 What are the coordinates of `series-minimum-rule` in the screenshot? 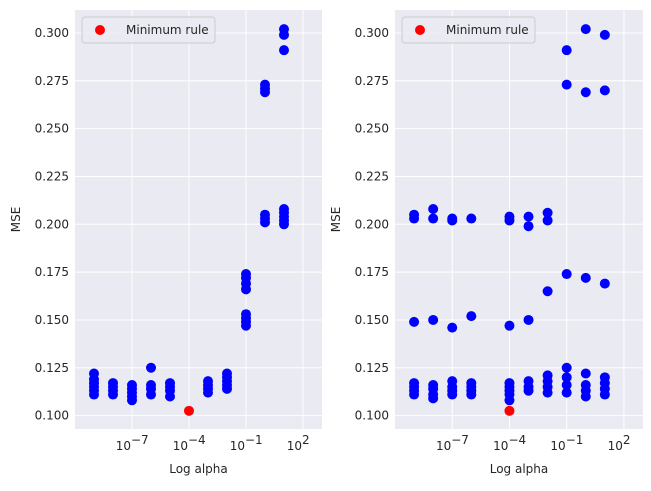 It's located at (189, 410).